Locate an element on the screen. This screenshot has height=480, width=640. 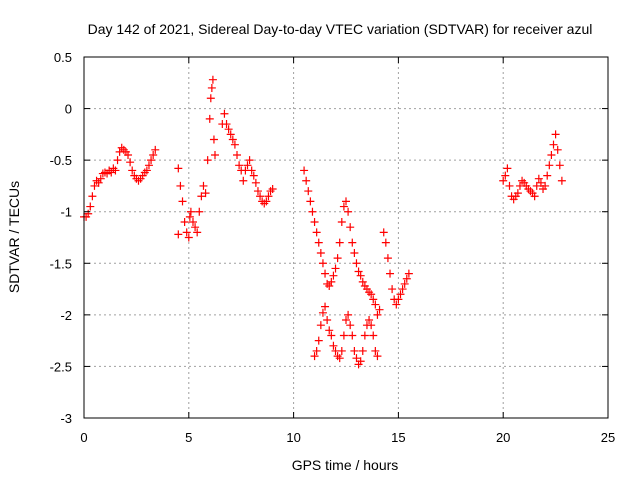
y-tick-label: -3 is located at coordinates (66, 418).